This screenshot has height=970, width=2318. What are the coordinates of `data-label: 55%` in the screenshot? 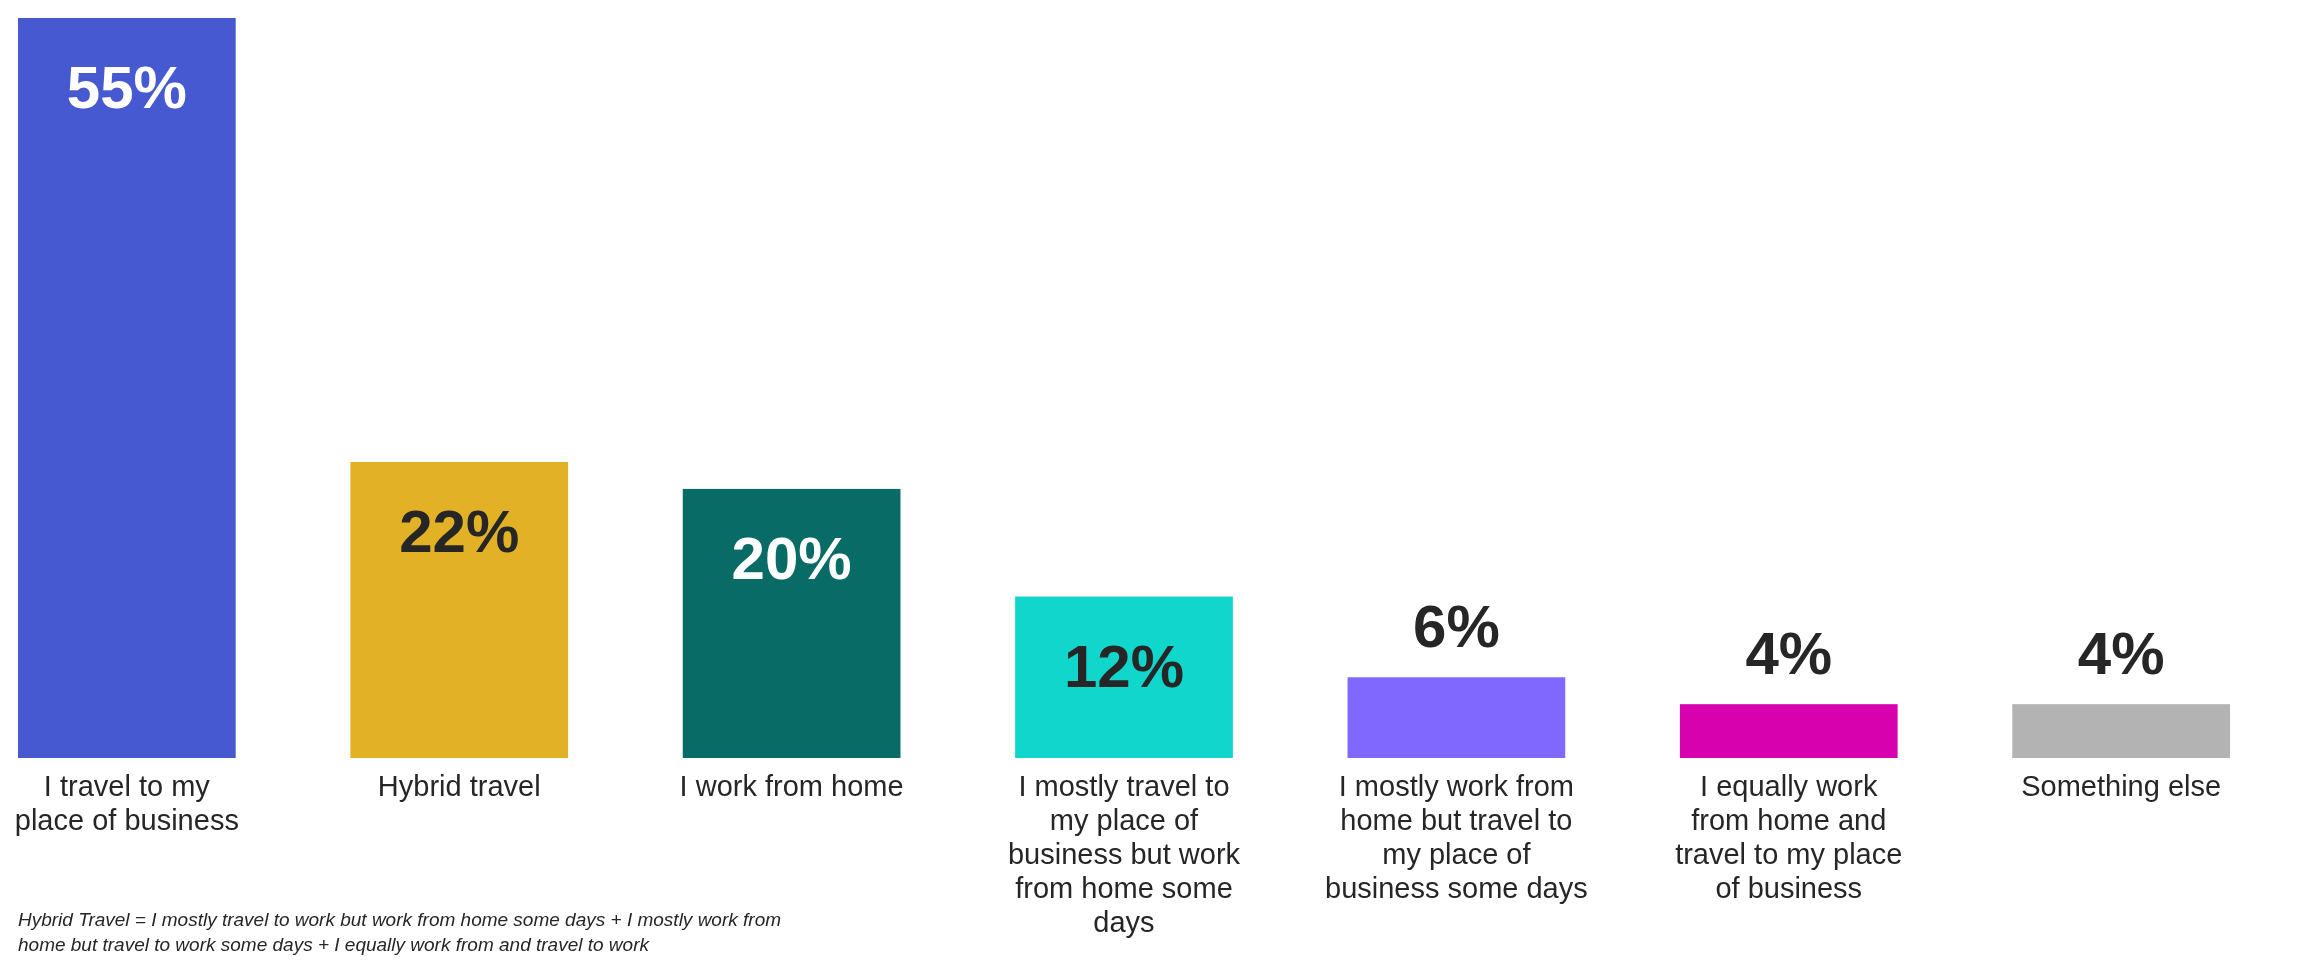 It's located at (126, 87).